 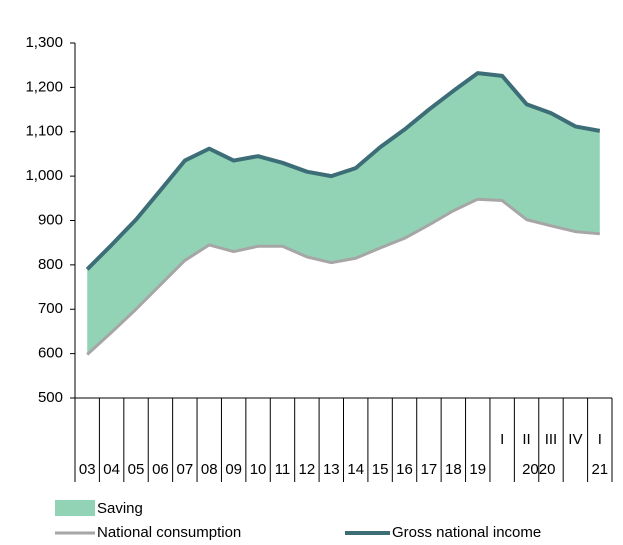 What do you see at coordinates (44, 86) in the screenshot?
I see `y-tick-label: 1,200` at bounding box center [44, 86].